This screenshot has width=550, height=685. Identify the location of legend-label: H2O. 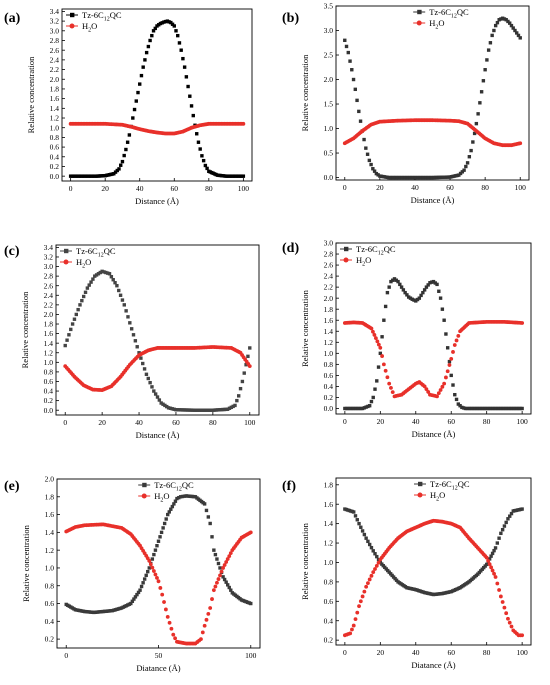
(83, 263).